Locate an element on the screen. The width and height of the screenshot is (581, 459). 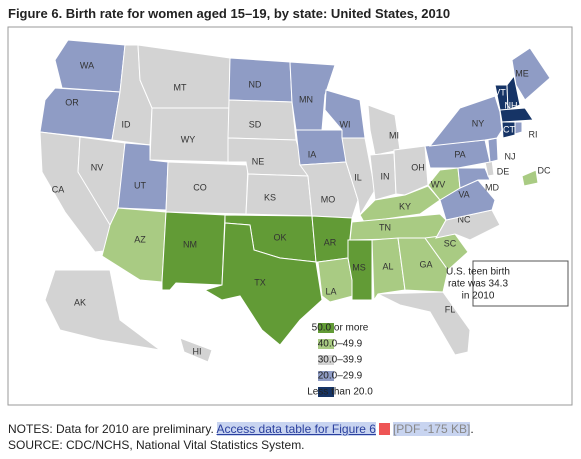
state-label: NY is located at coordinates (478, 123).